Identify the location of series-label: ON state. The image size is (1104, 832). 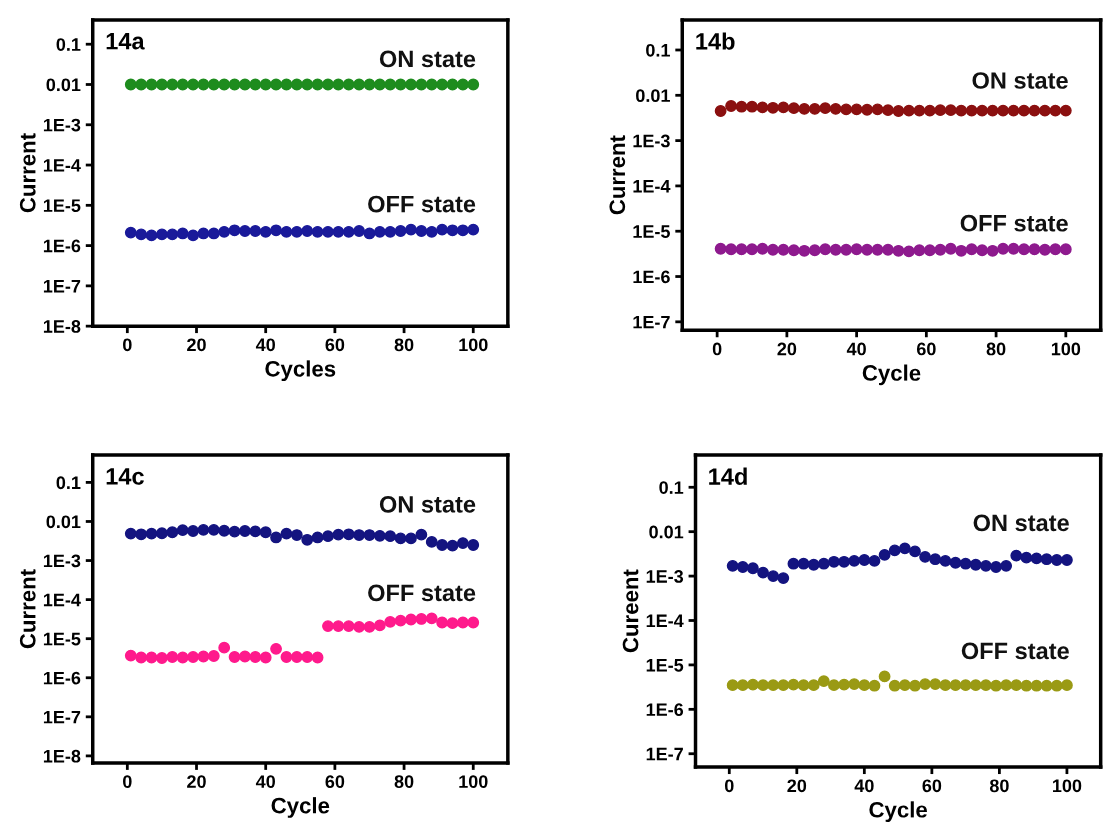
(427, 504).